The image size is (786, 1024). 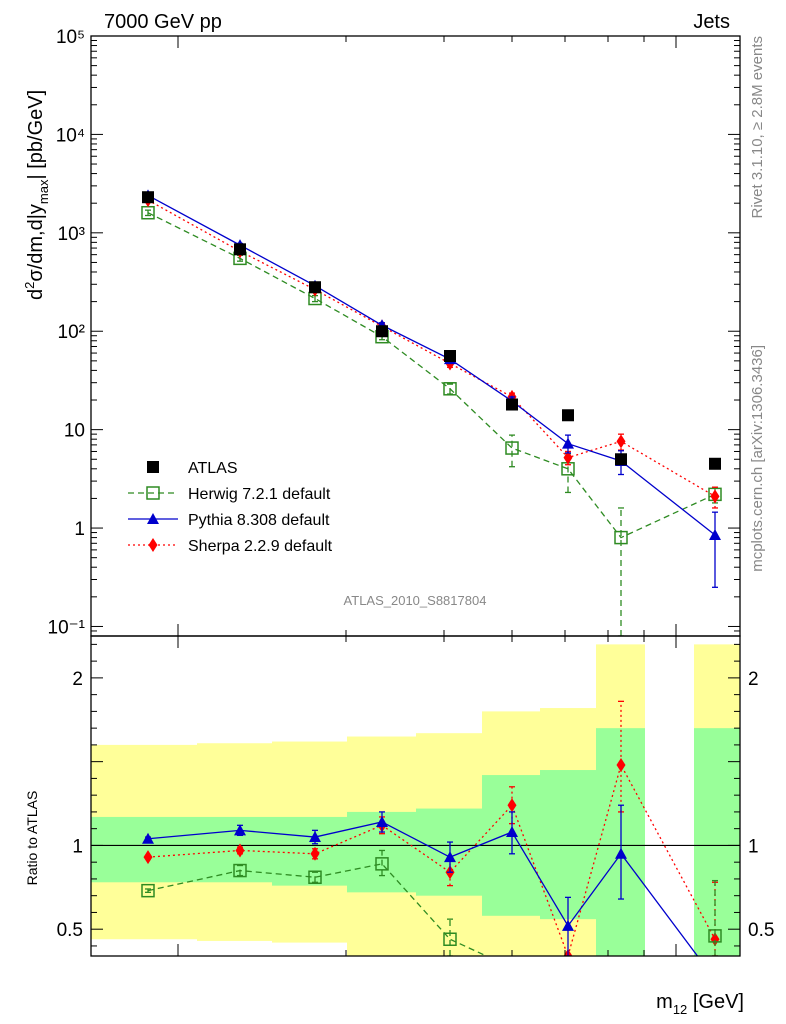 I want to click on main-y-tick-label: 10⁻¹, so click(x=67, y=627).